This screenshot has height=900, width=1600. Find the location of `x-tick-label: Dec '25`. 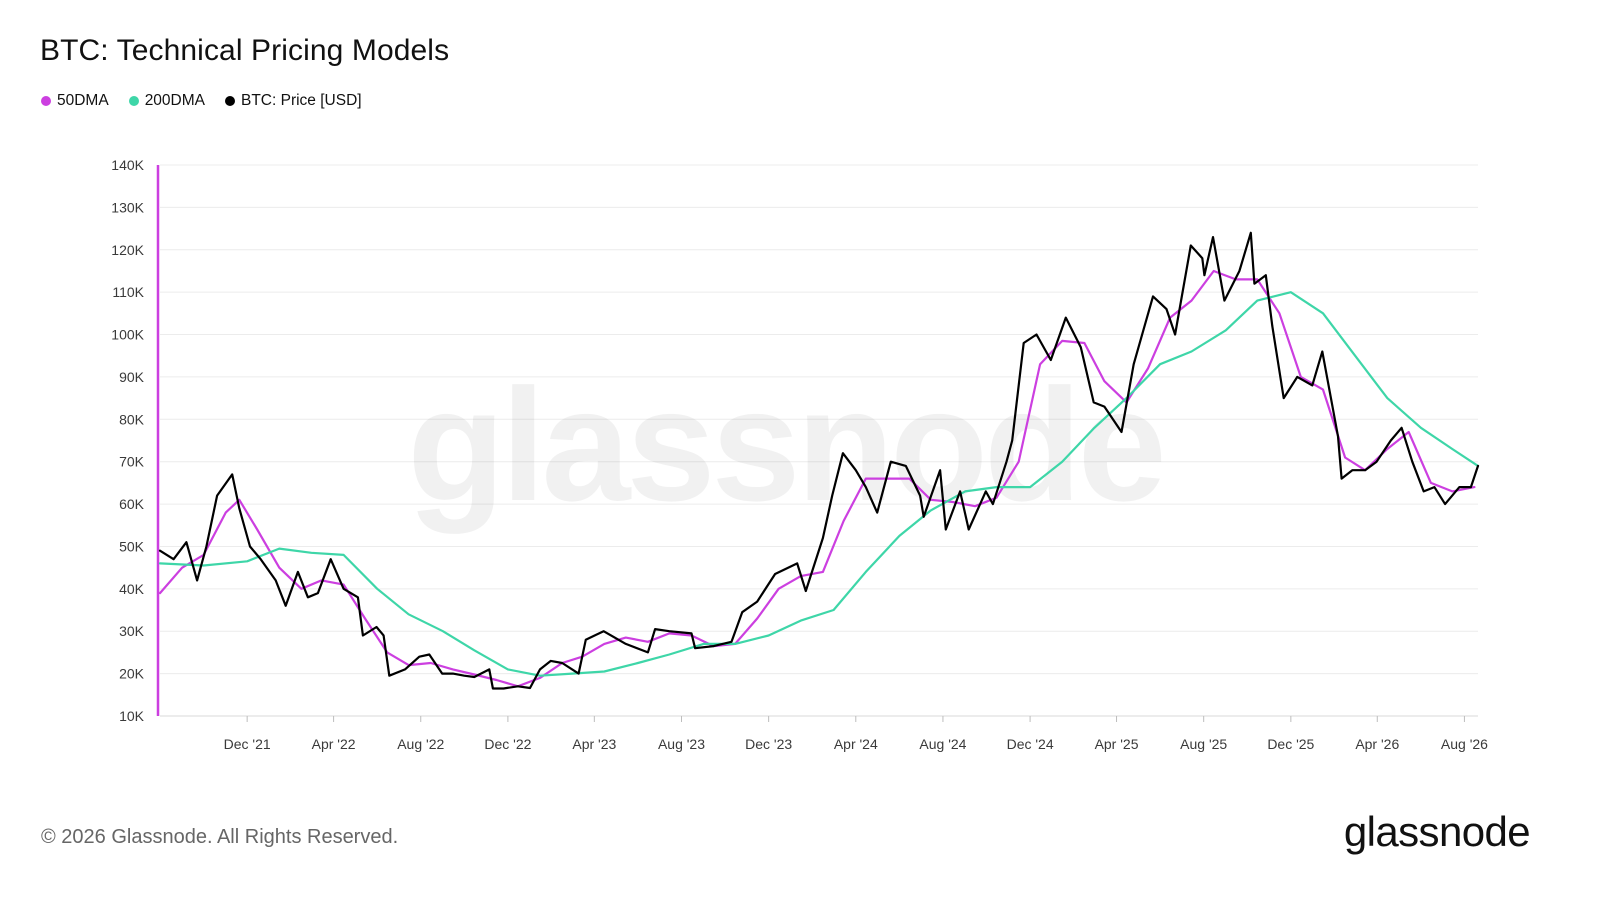

x-tick-label: Dec '25 is located at coordinates (1290, 744).